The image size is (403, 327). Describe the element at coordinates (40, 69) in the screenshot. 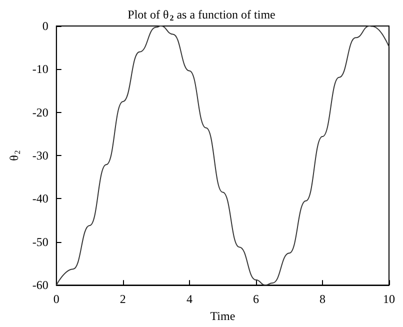

I see `y-tick-label: -10` at that location.